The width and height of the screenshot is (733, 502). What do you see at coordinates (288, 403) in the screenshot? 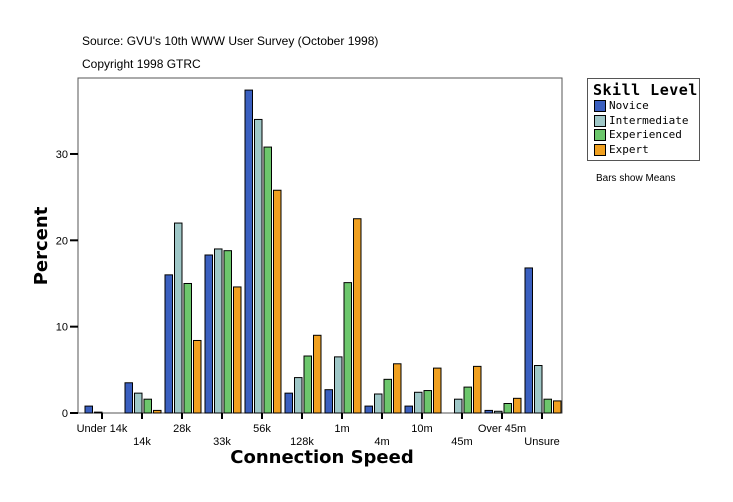
I see `bar-novice-128k` at bounding box center [288, 403].